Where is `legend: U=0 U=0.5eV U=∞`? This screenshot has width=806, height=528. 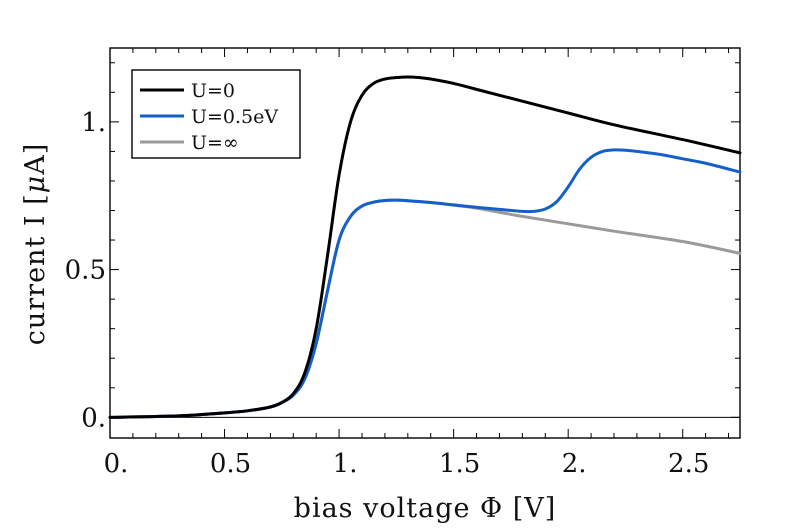
legend: U=0 U=0.5eV U=∞ is located at coordinates (216, 114).